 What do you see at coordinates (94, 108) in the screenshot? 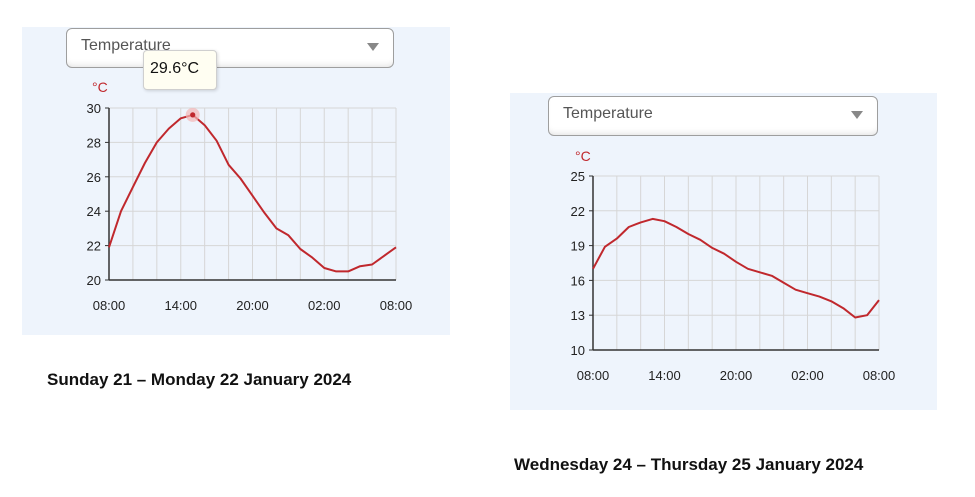
I see `y-tick-label: 30` at bounding box center [94, 108].